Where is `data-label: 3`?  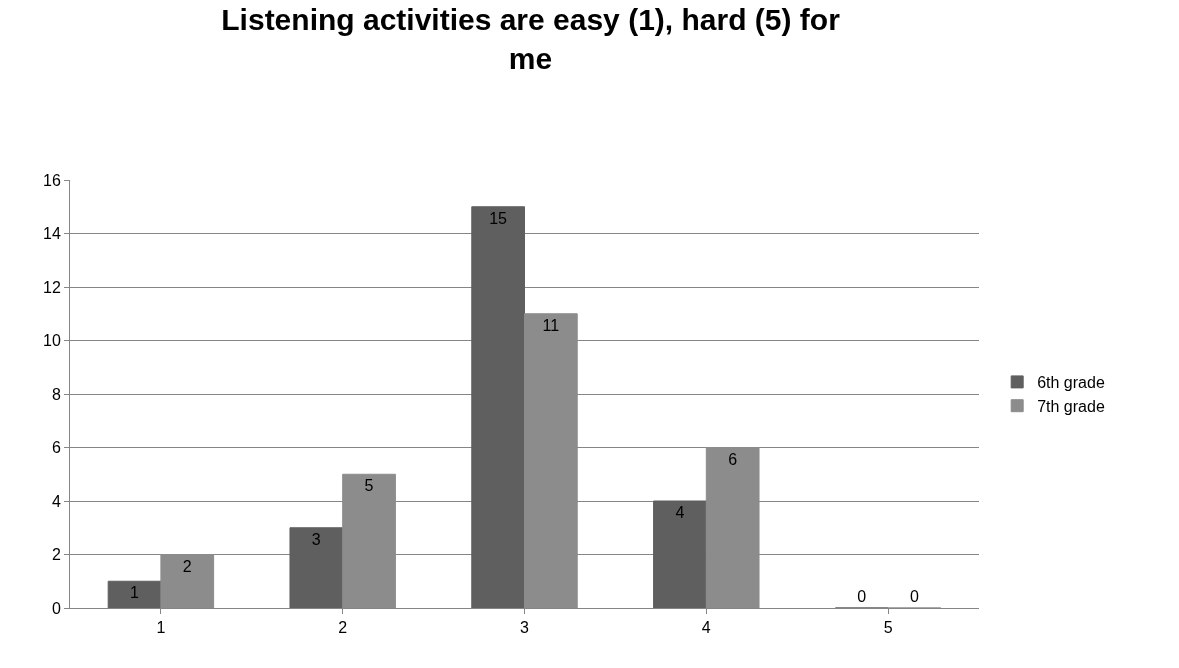 data-label: 3 is located at coordinates (316, 539).